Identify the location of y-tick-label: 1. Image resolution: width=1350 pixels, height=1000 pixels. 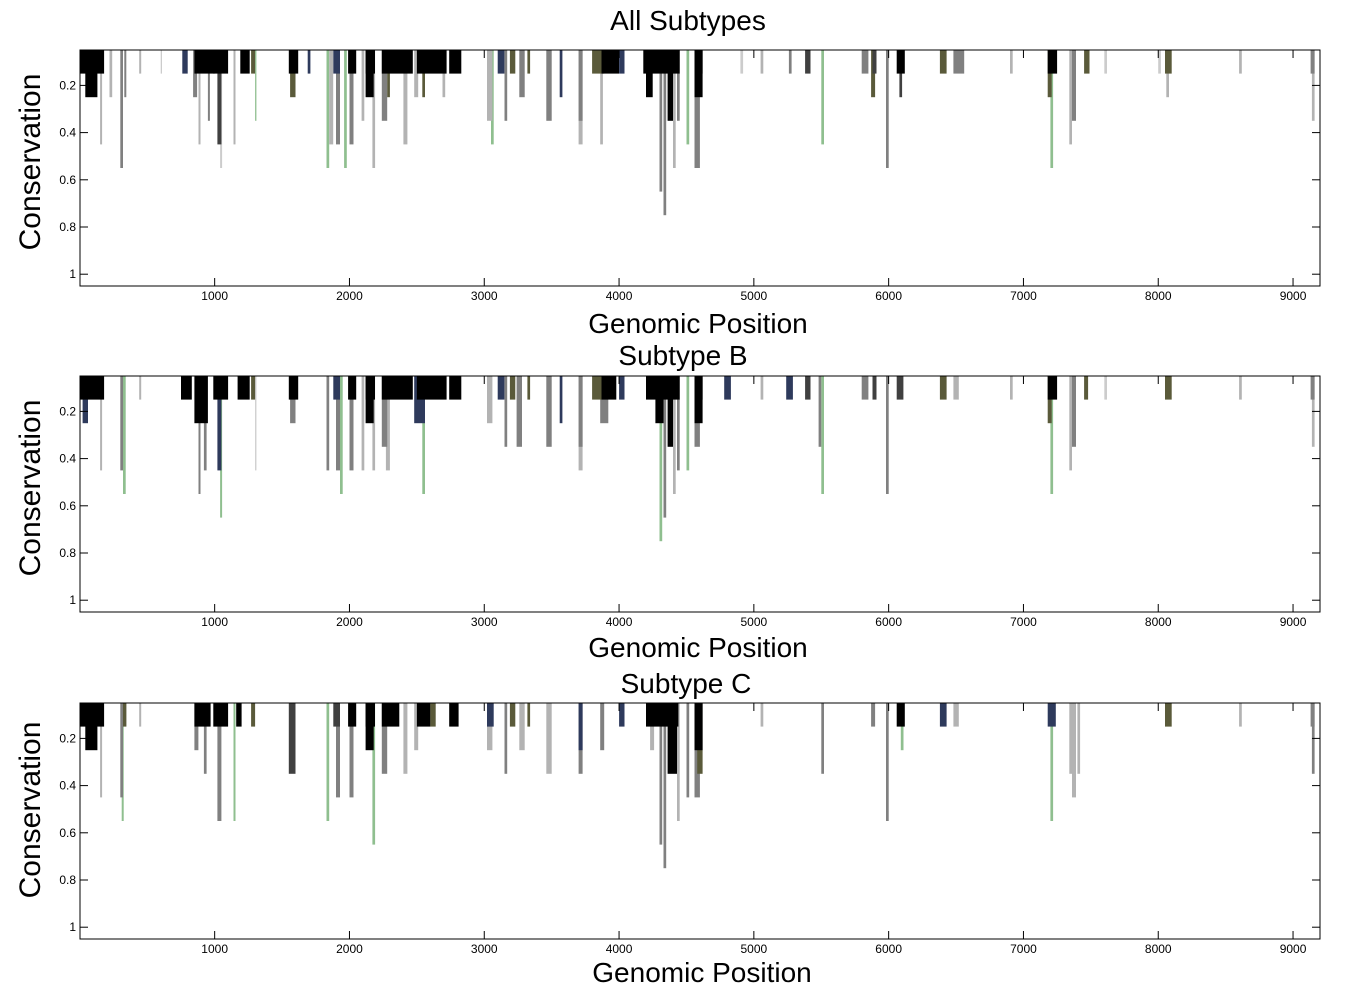
(72, 274).